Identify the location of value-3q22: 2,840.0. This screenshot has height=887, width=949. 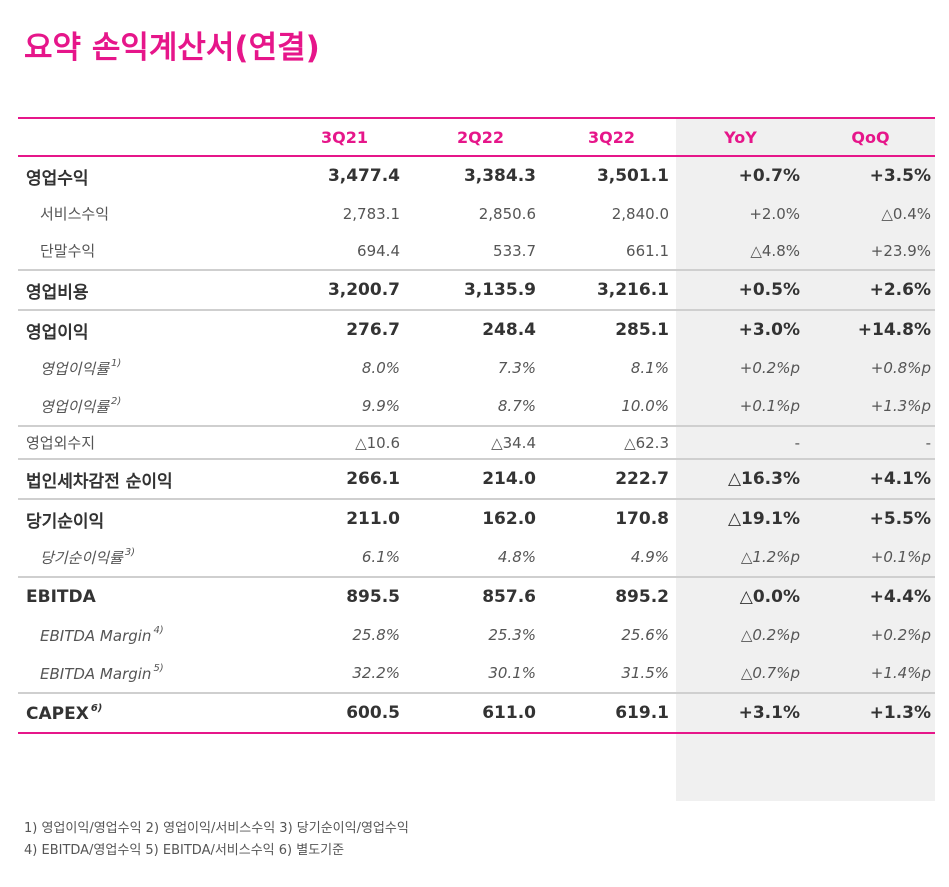
(640, 213).